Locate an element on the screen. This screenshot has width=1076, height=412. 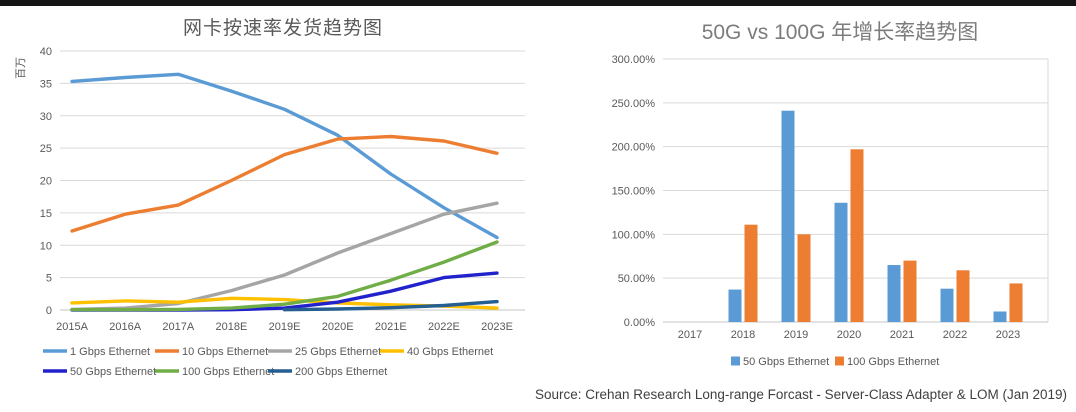
legend-label: 1 Gbps Ethernet is located at coordinates (110, 352).